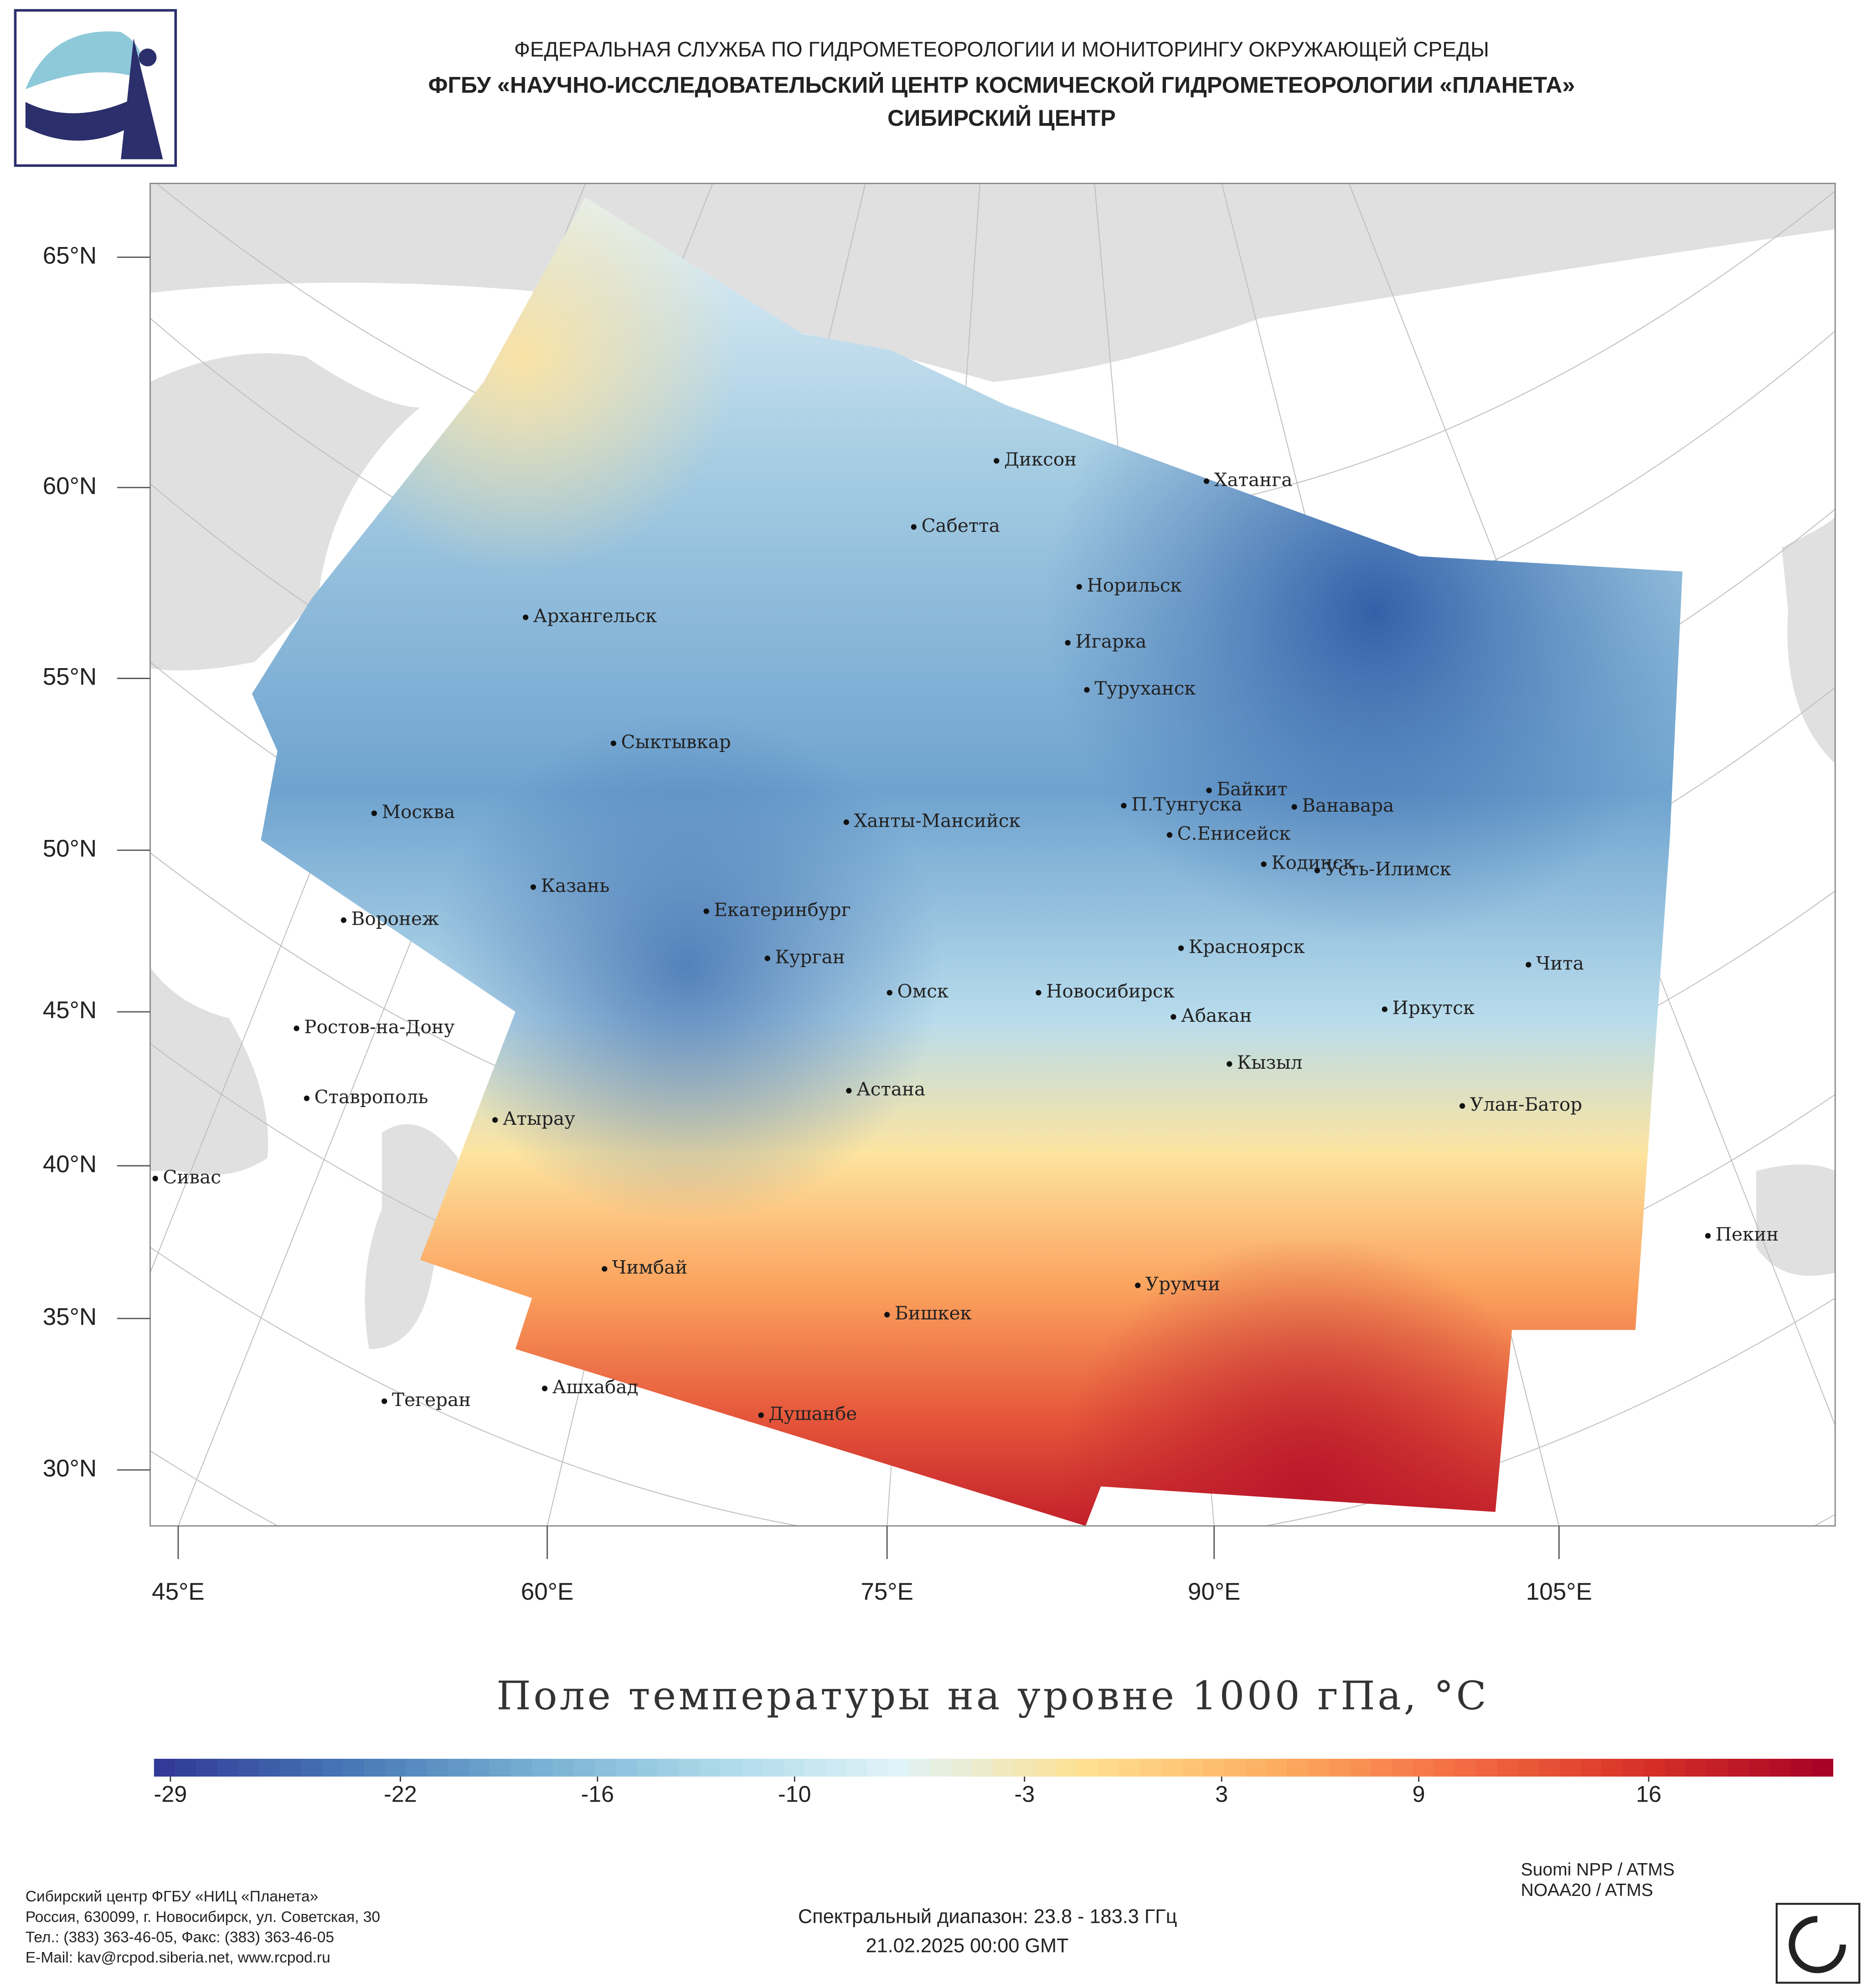  I want to click on logo, so click(95, 88).